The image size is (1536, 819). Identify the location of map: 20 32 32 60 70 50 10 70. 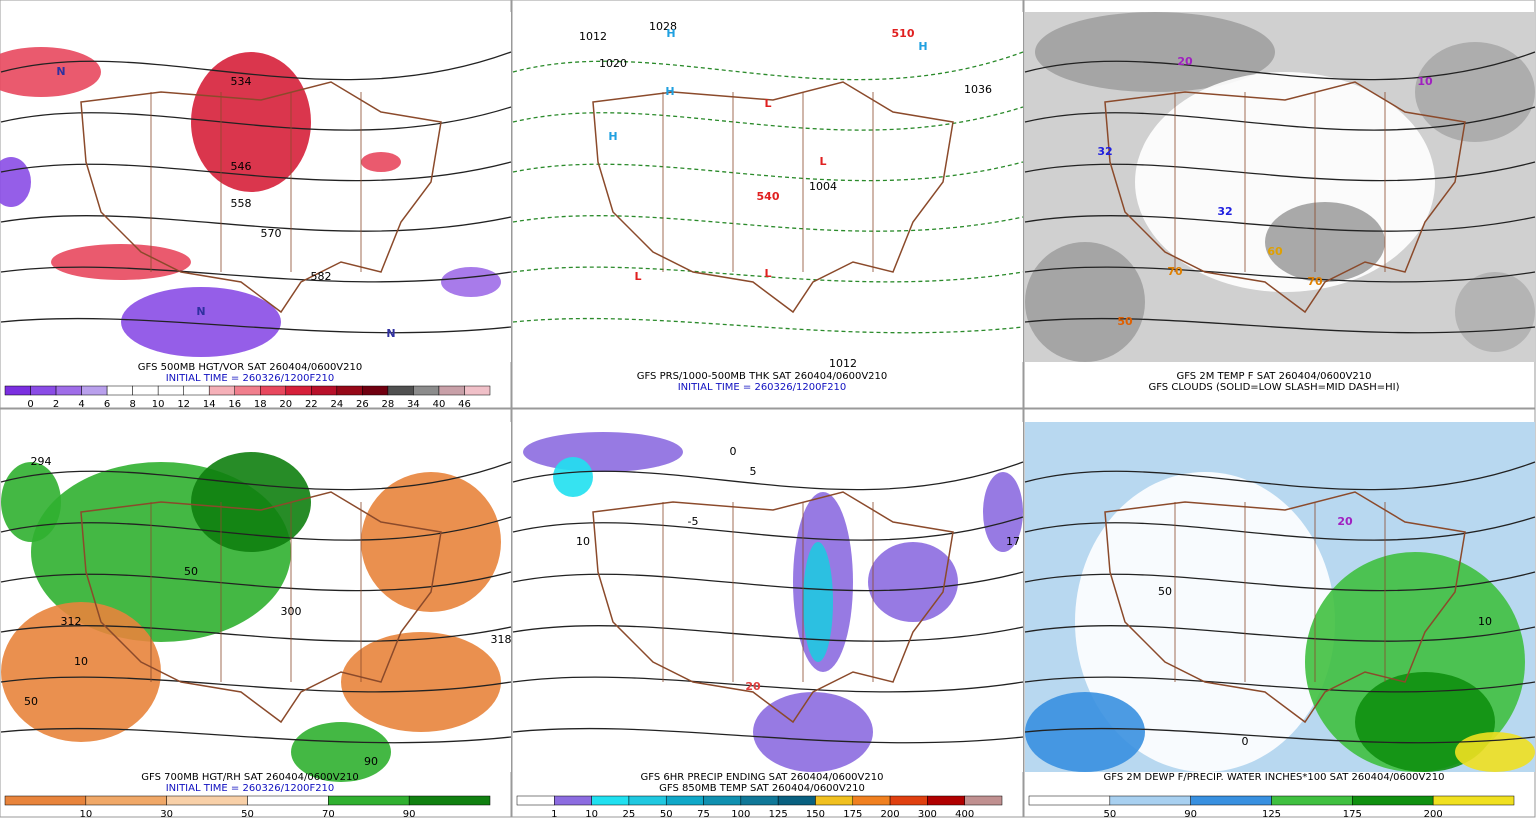
(1280, 187).